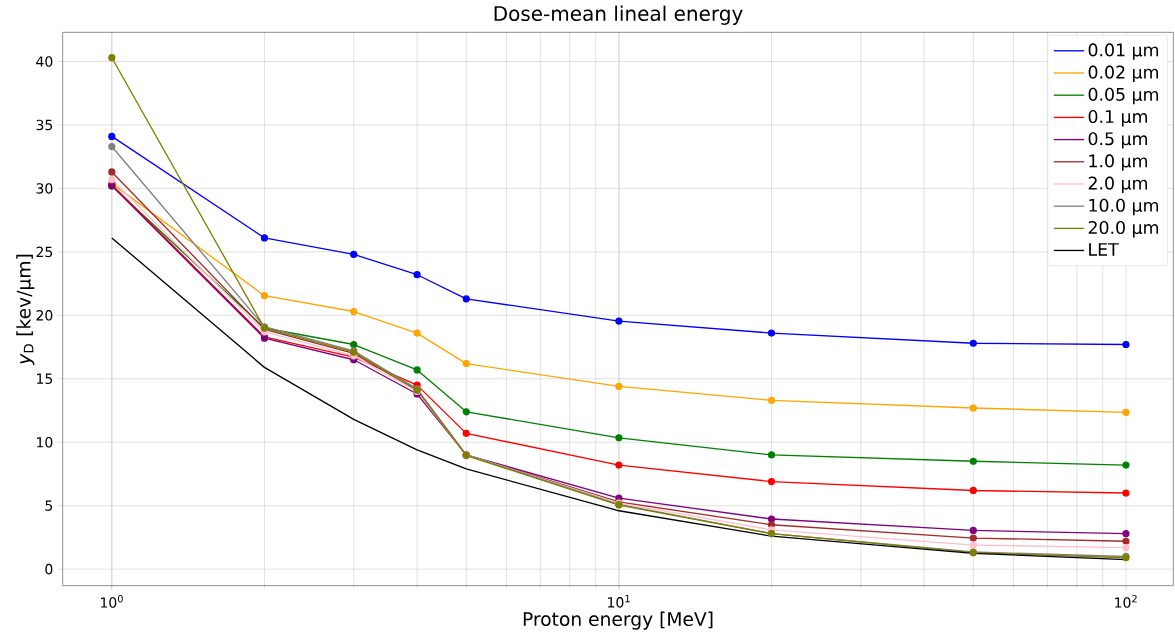 The image size is (1175, 639). Describe the element at coordinates (44, 315) in the screenshot. I see `y-tick-label: 20` at that location.